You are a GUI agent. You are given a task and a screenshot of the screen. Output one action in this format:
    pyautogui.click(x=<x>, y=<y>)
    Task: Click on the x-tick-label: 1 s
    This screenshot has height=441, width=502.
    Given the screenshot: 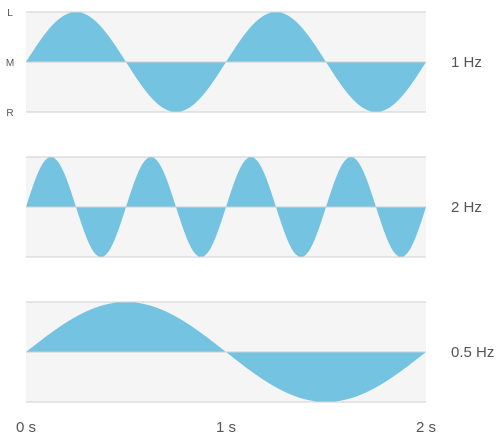 What is the action you would take?
    pyautogui.click(x=226, y=427)
    